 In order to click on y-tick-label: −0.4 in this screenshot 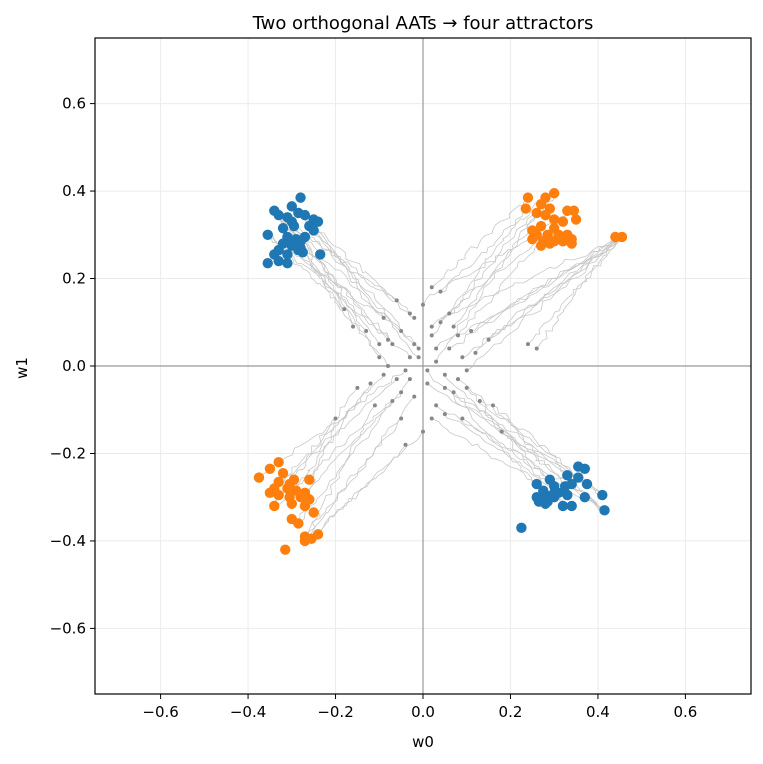, I will do `click(68, 541)`.